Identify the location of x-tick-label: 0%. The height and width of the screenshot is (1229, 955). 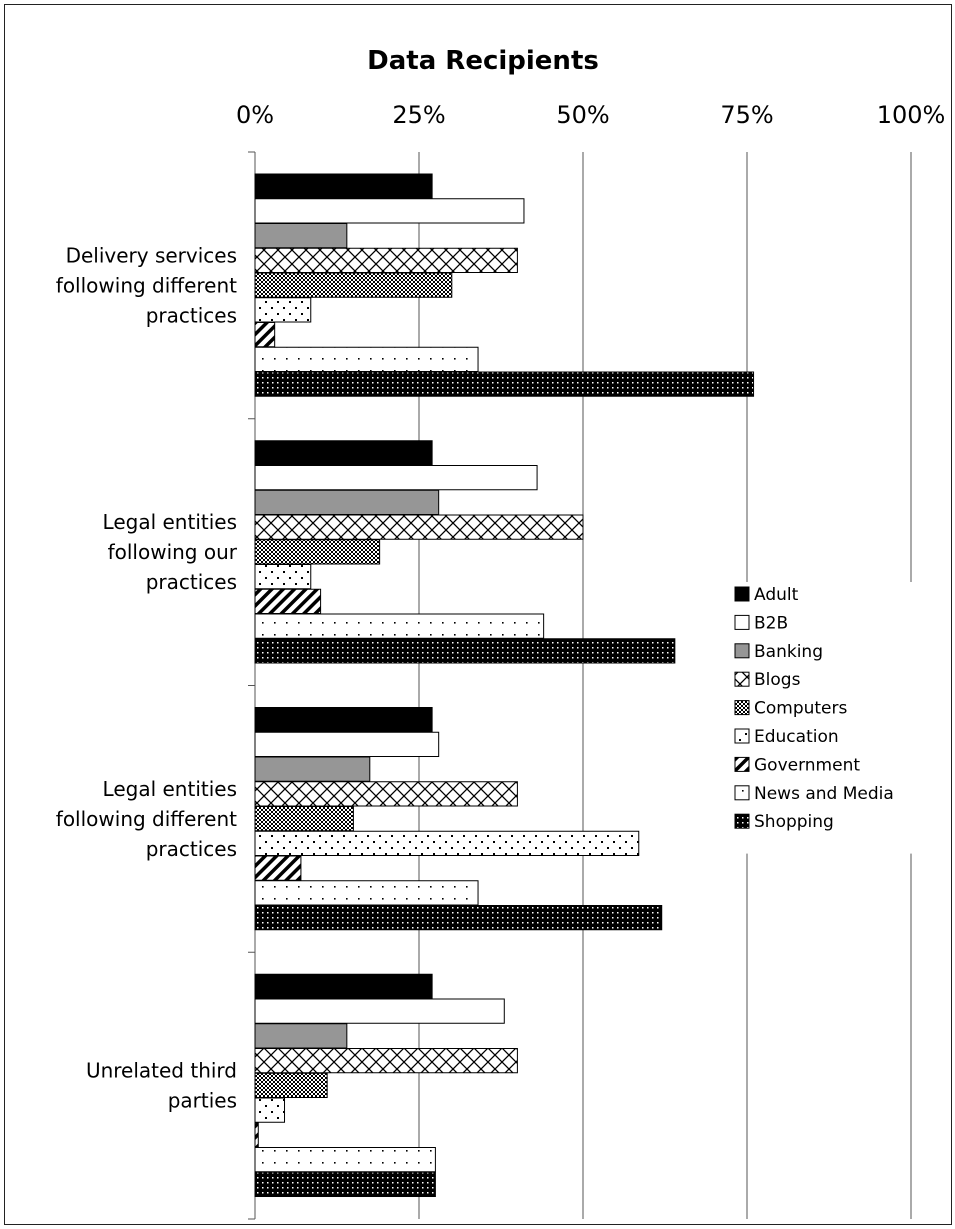
(255, 115).